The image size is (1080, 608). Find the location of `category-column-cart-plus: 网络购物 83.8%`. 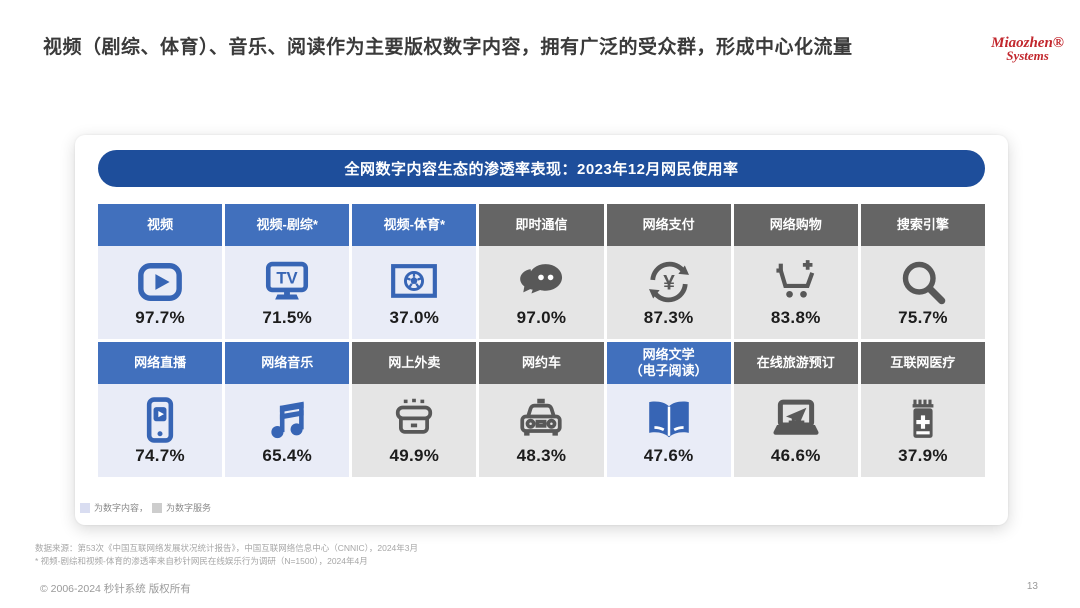

category-column-cart-plus: 网络购物 83.8% is located at coordinates (795, 271).